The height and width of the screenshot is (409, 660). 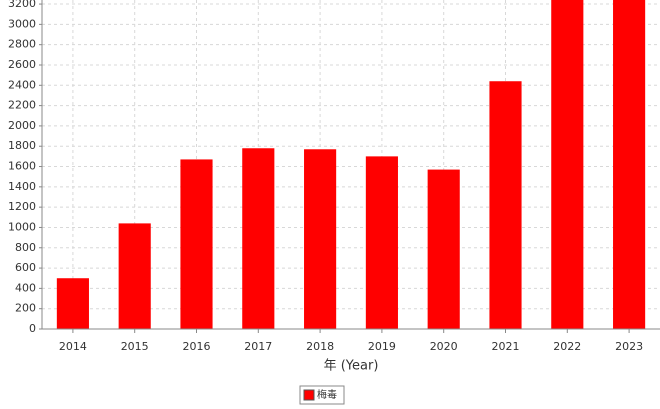 I want to click on y-tick-label: 200, so click(x=25, y=308).